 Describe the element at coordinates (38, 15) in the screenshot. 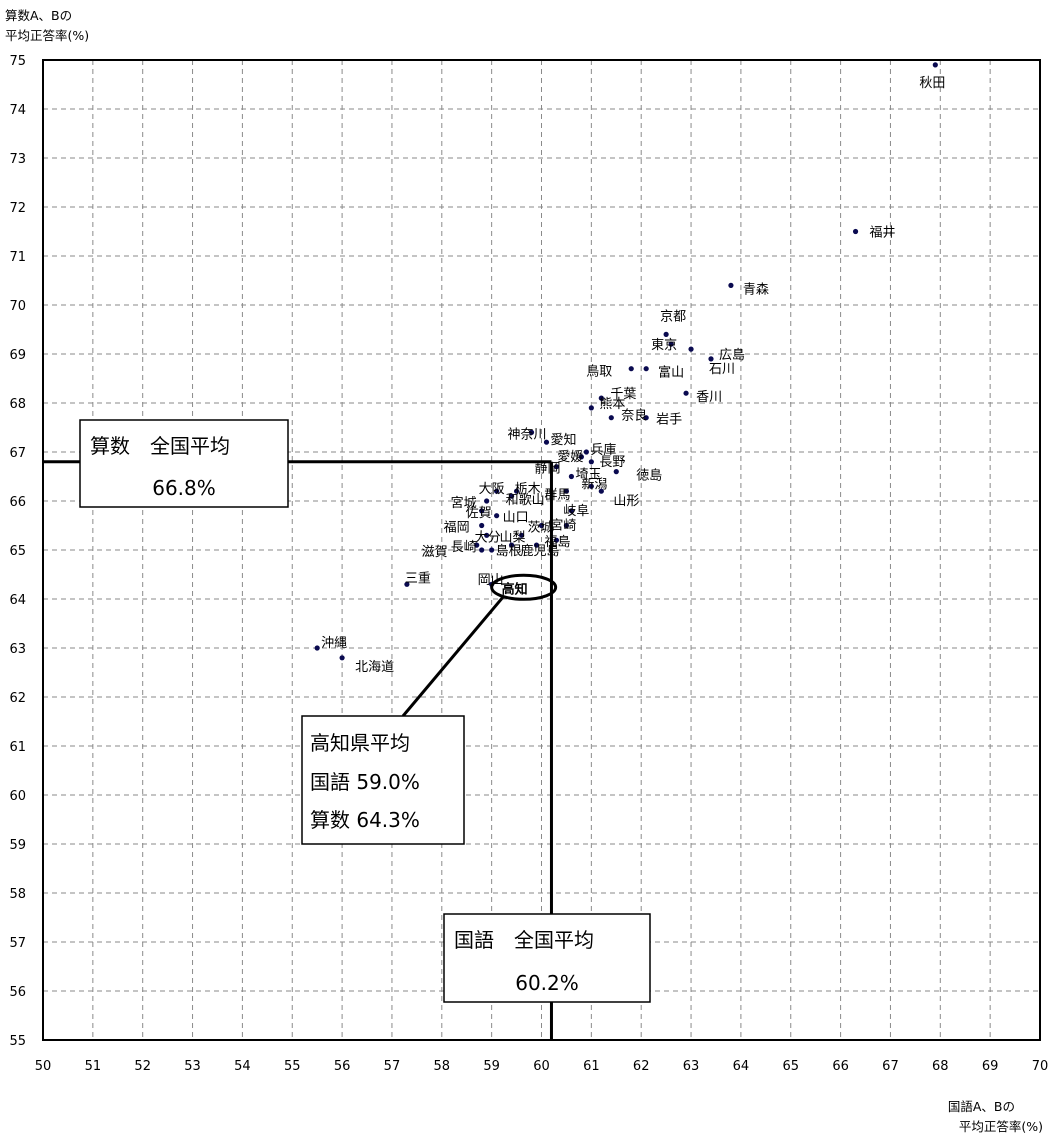

I see `y-axis-title-line1: 算数A、Bの` at that location.